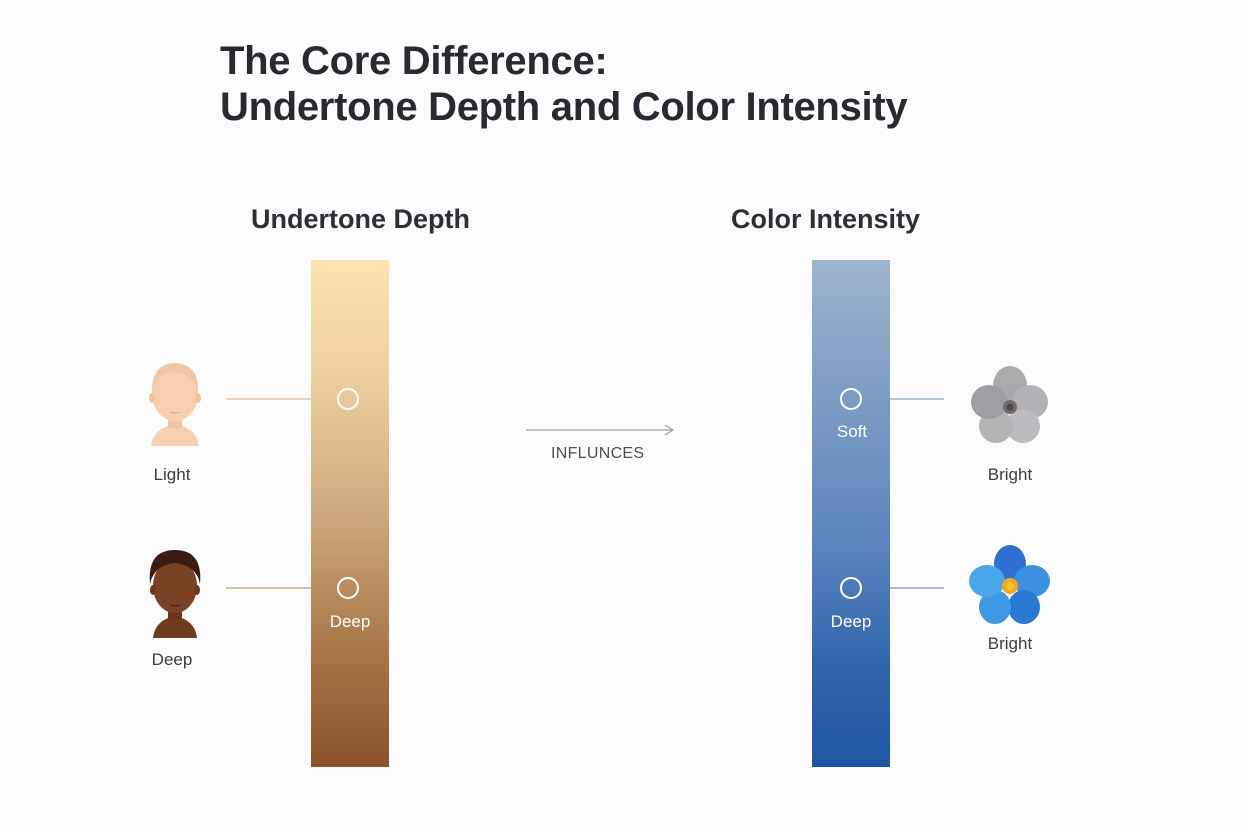 The height and width of the screenshot is (832, 1248). What do you see at coordinates (826, 219) in the screenshot?
I see `color-intensity-heading: Color Intensity` at bounding box center [826, 219].